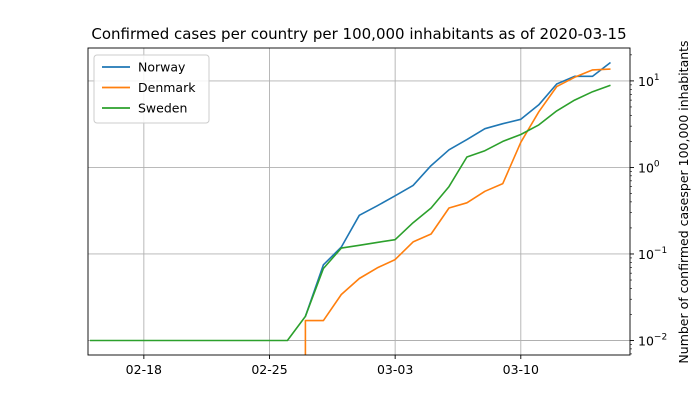 The width and height of the screenshot is (700, 400). Describe the element at coordinates (660, 338) in the screenshot. I see `y-tick-exponent: −2` at that location.